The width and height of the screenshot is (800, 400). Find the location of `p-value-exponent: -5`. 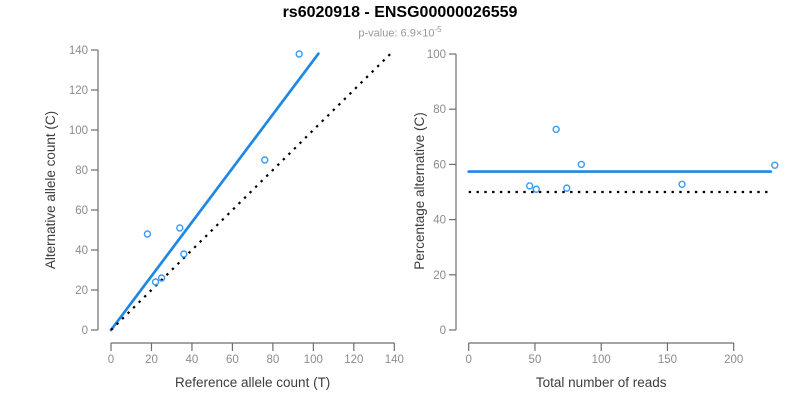

p-value-exponent: -5 is located at coordinates (438, 29).